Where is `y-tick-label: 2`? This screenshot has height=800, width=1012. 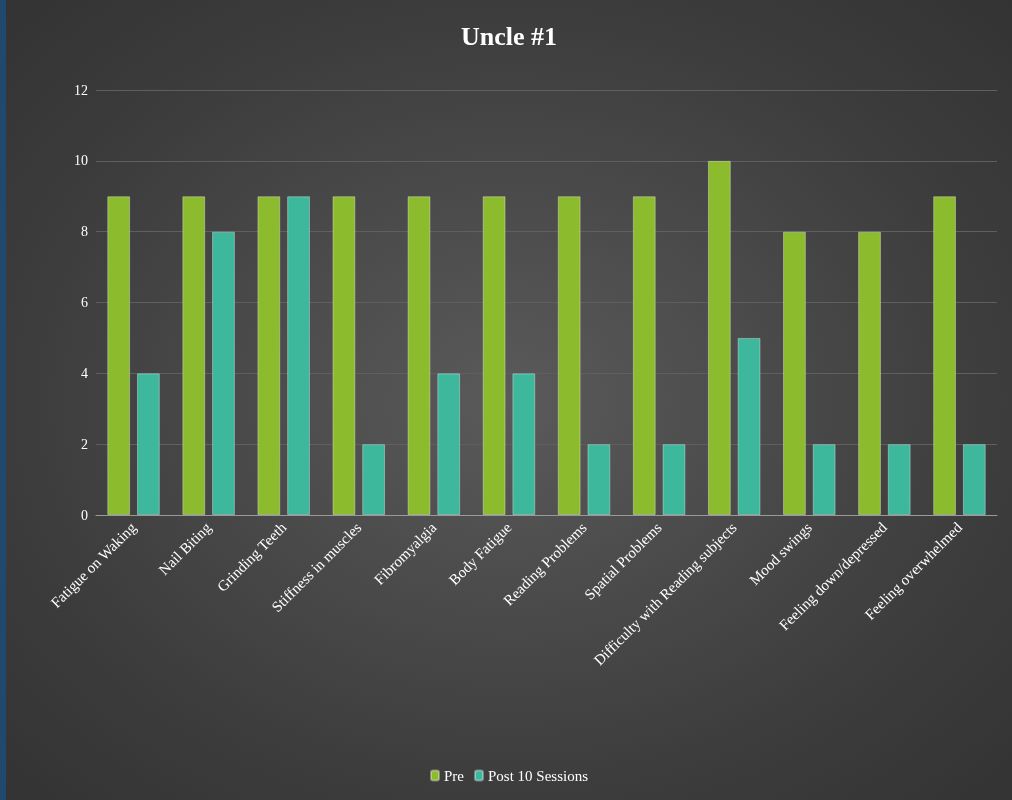
y-tick-label: 2 is located at coordinates (84, 444).